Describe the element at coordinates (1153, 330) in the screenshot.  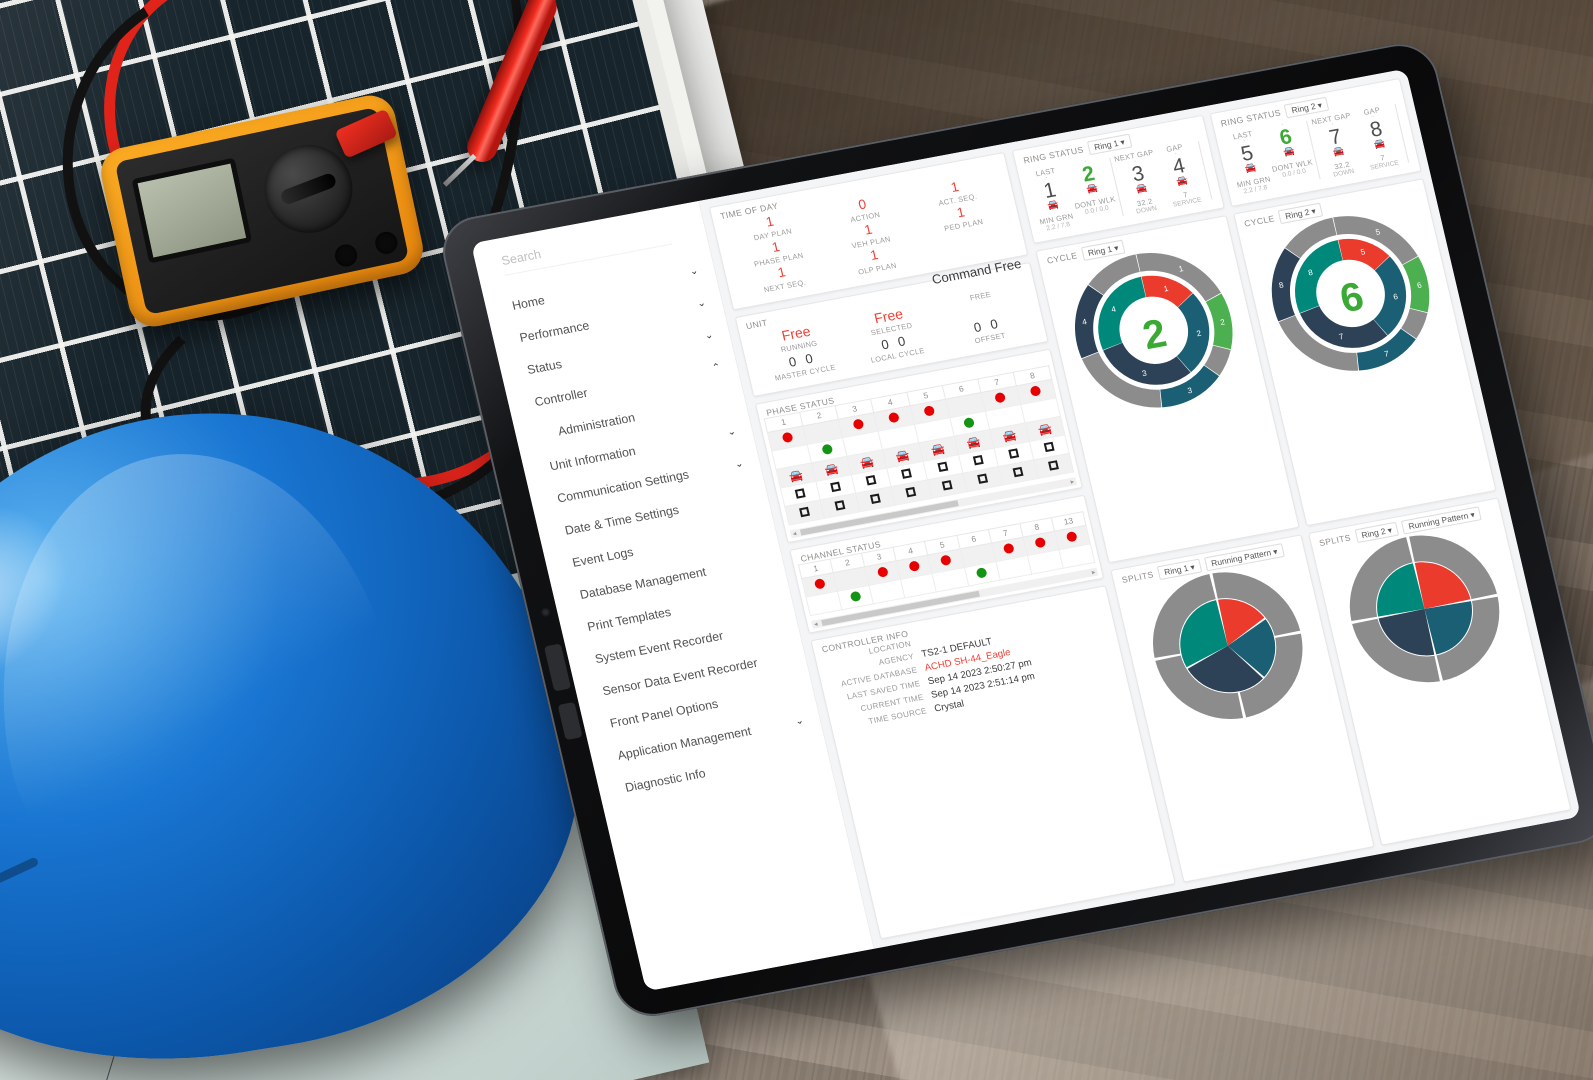
I see `ring-chart: 1 2 3 4 1 2 3 4` at that location.